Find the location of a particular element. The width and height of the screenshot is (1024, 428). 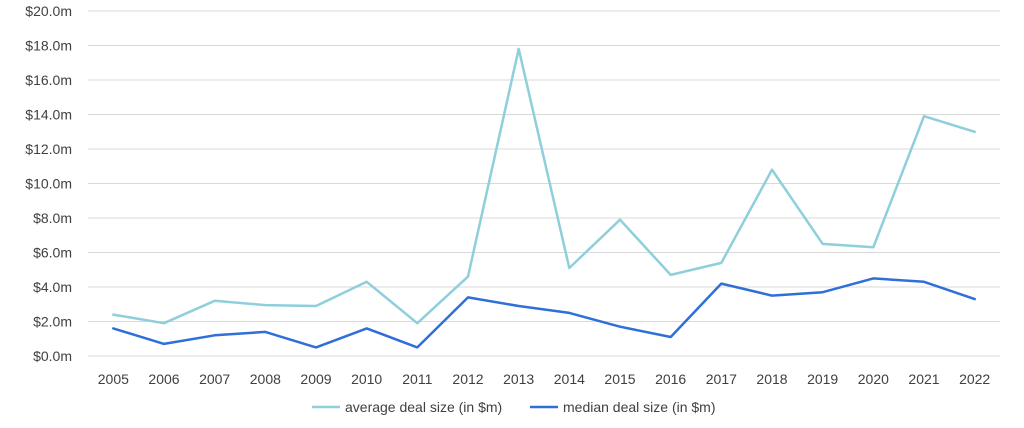

y-tick-label: $18.0m is located at coordinates (48, 46).